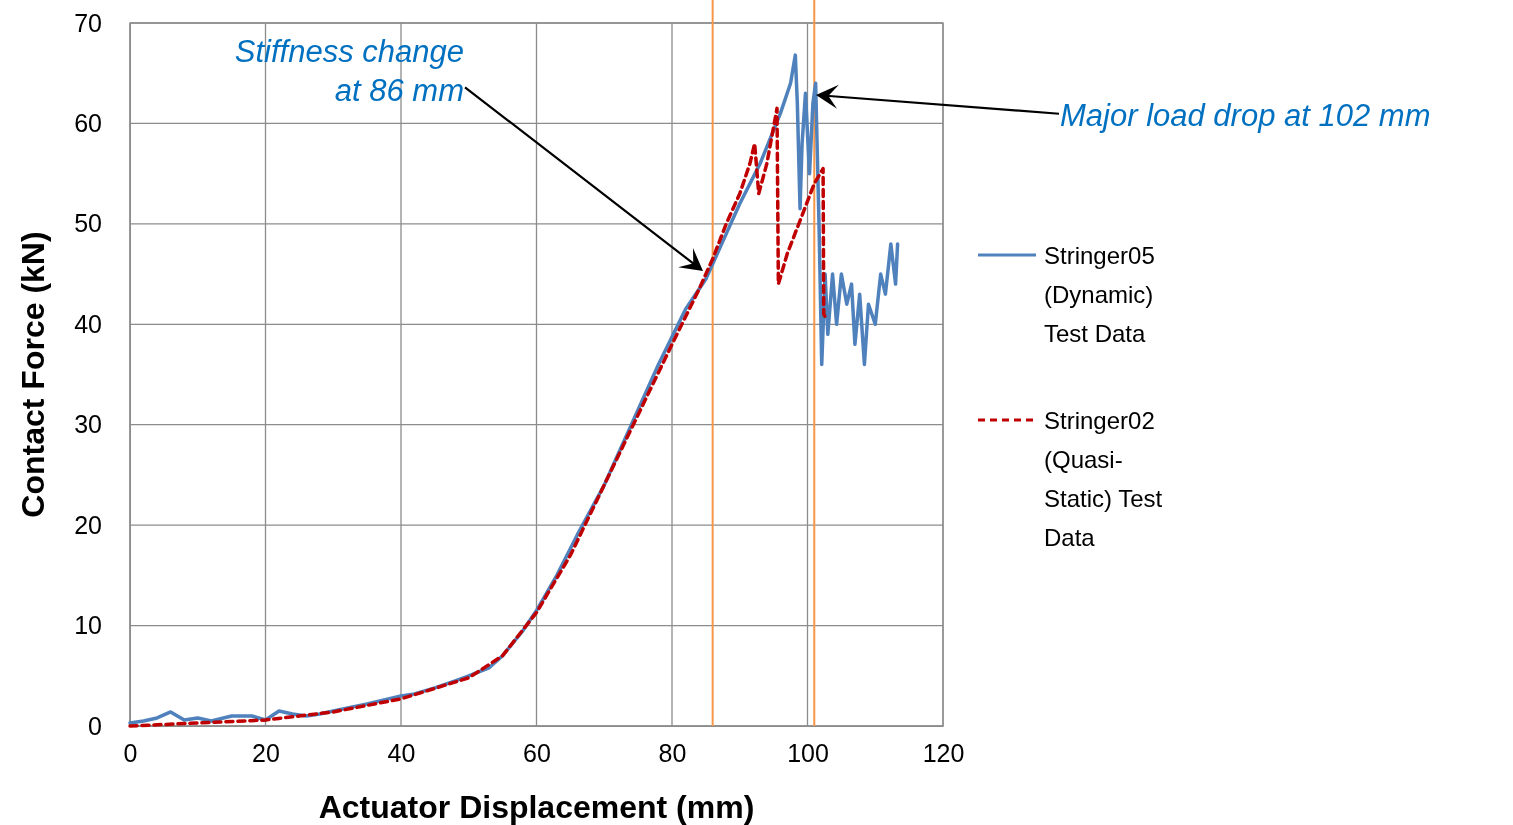 The width and height of the screenshot is (1513, 825). I want to click on x-tick-label: 100, so click(808, 752).